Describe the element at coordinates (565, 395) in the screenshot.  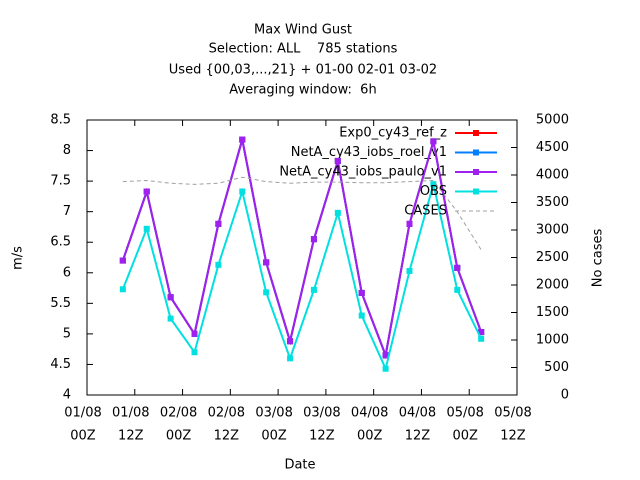
I see `y2-tick-label: 0` at that location.